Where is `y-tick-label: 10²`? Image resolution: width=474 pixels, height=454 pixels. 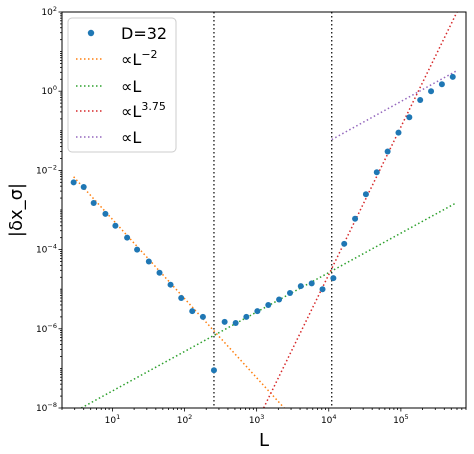 y-tick-label: 10² is located at coordinates (49, 11).